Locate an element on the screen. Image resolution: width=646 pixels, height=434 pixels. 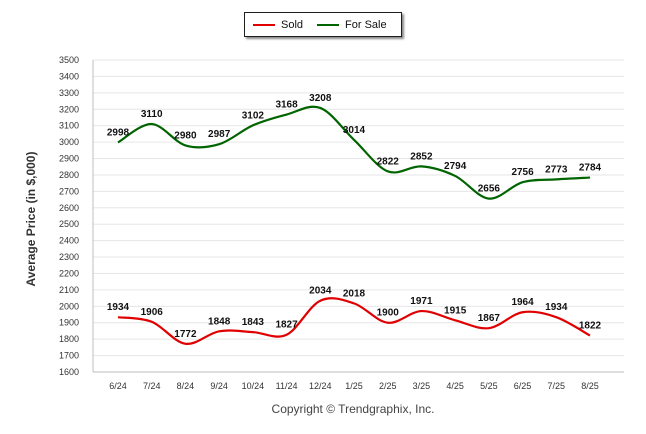
y-tick-label: 3000 is located at coordinates (69, 142).